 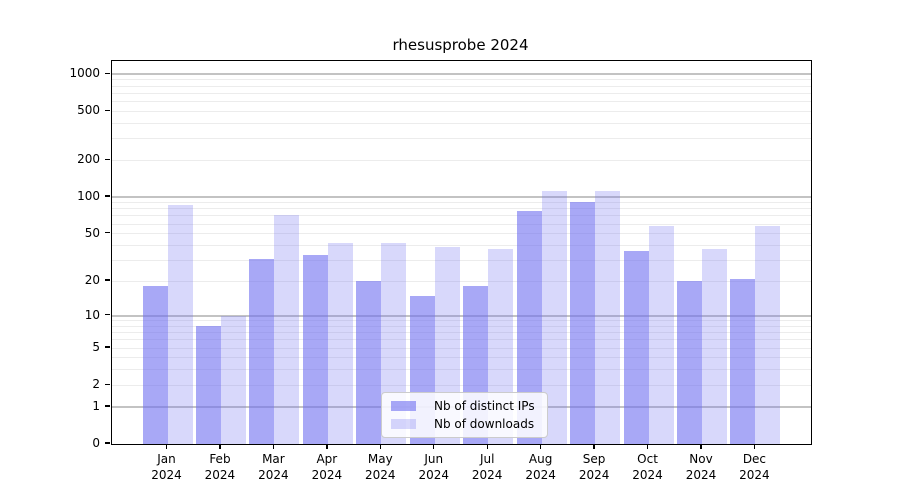 What do you see at coordinates (434, 467) in the screenshot?
I see `x-tick-label: Jun 2024` at bounding box center [434, 467].